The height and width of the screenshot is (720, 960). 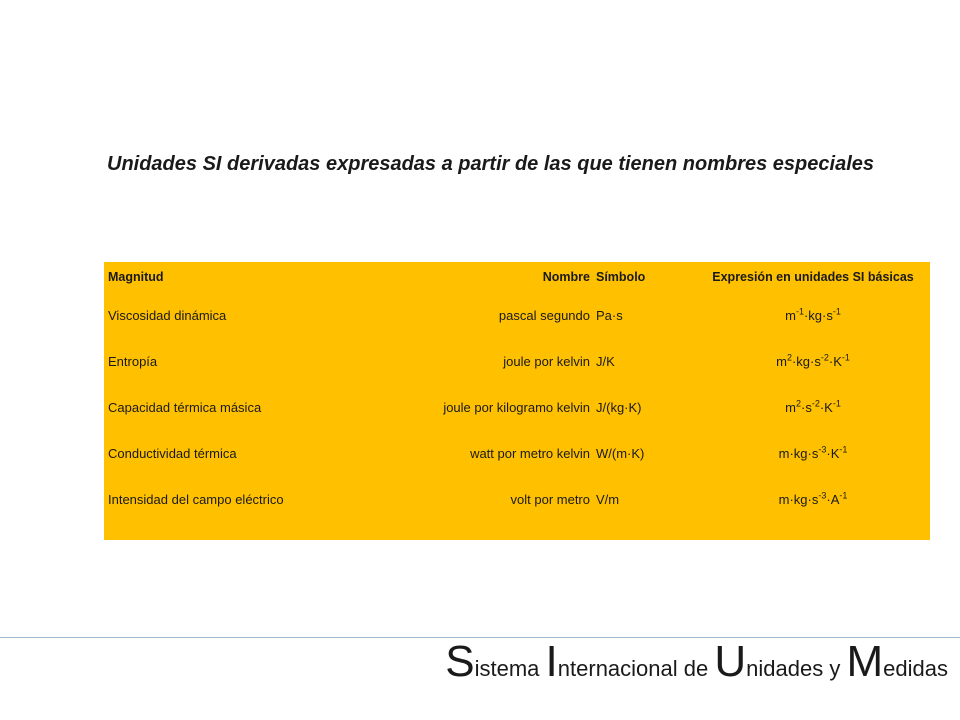 I want to click on header-expresion: Expresión en unidades SI básicas, so click(x=813, y=277).